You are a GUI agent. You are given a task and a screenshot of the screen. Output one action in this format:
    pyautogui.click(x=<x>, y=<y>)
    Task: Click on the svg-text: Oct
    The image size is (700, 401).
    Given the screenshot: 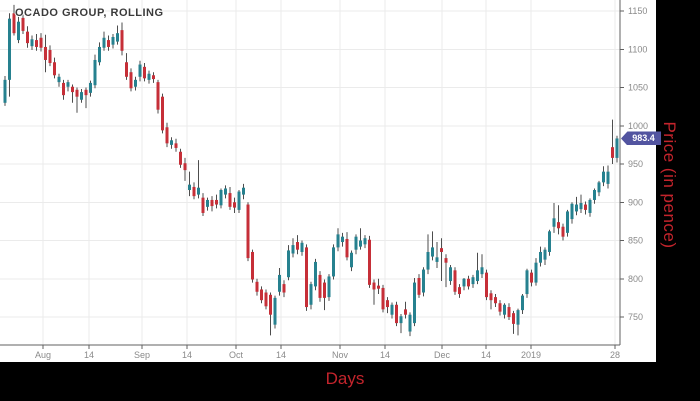 What is the action you would take?
    pyautogui.click(x=236, y=355)
    